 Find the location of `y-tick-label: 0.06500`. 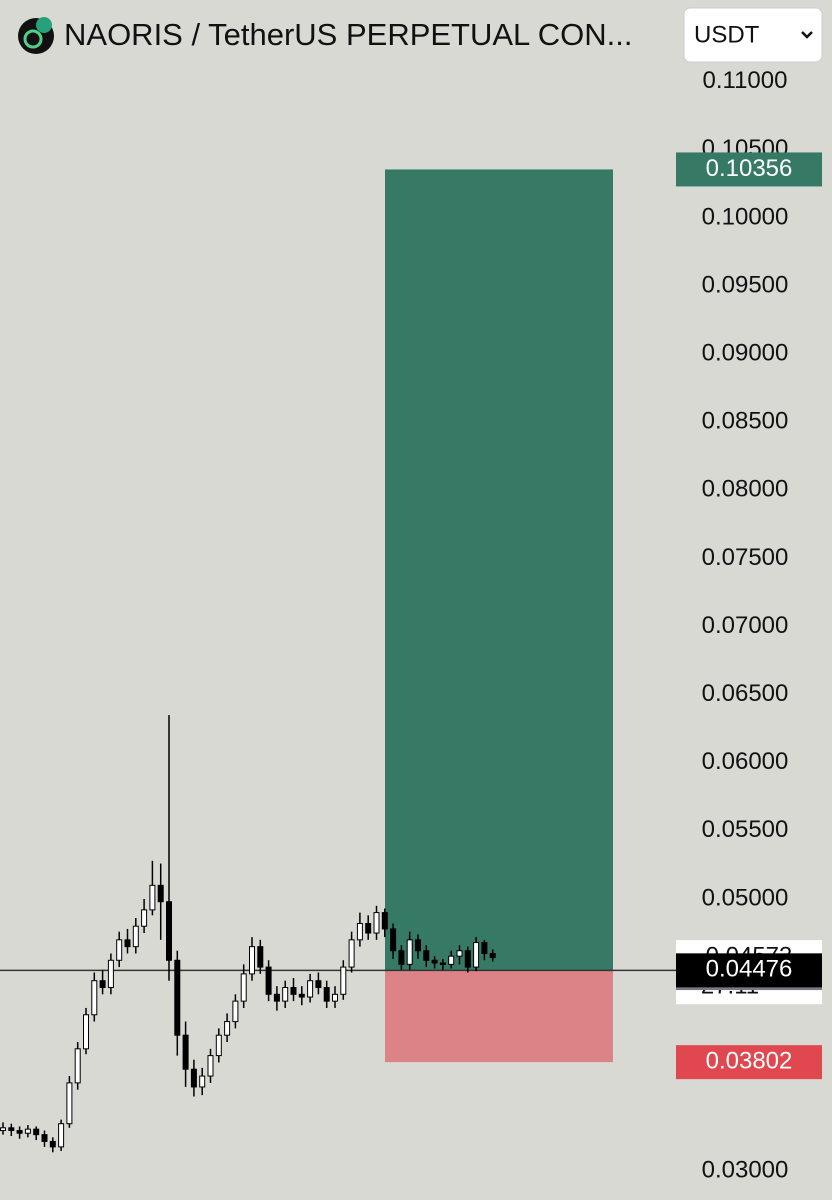

y-tick-label: 0.06500 is located at coordinates (745, 693).